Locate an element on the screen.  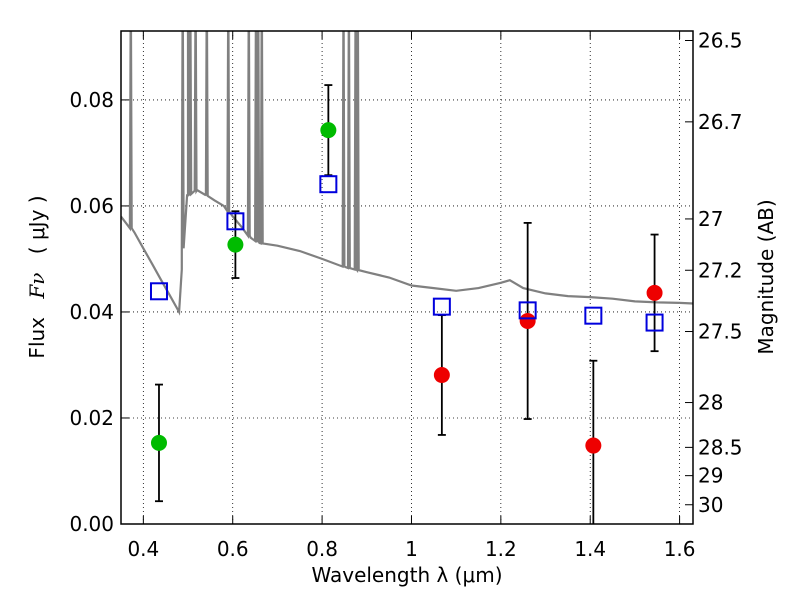
x-tick-label: 0.6 is located at coordinates (233, 549).